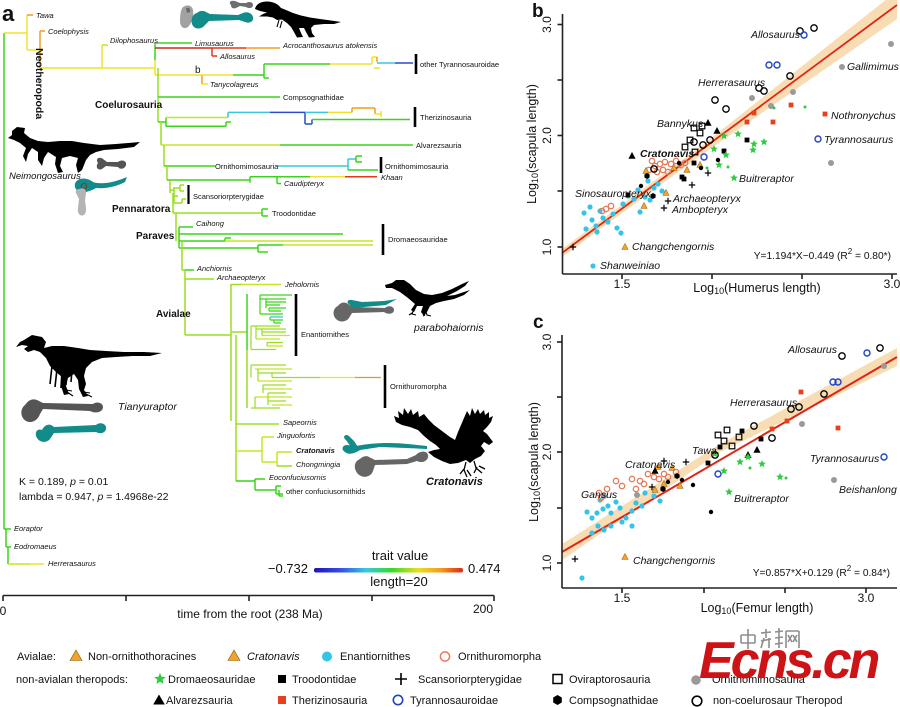  What do you see at coordinates (630, 266) in the screenshot?
I see `svg-text: Shanweiniao` at bounding box center [630, 266].